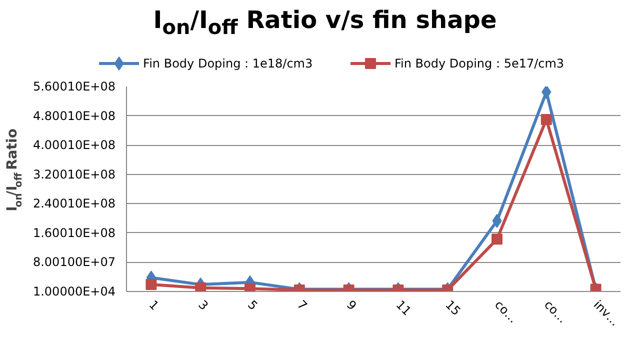 Image resolution: width=644 pixels, height=348 pixels. I want to click on x-tick-label: 15, so click(453, 308).